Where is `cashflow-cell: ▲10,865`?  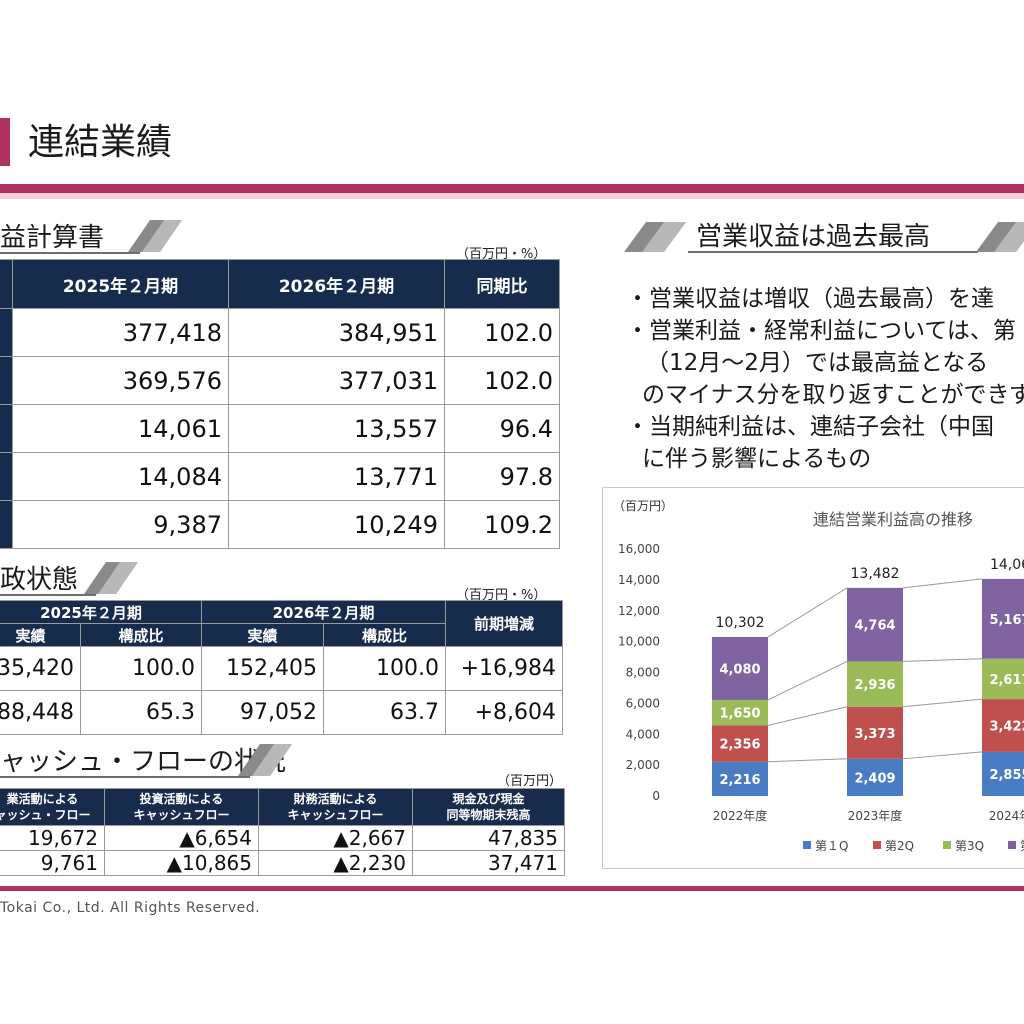 cashflow-cell: ▲10,865 is located at coordinates (181, 863).